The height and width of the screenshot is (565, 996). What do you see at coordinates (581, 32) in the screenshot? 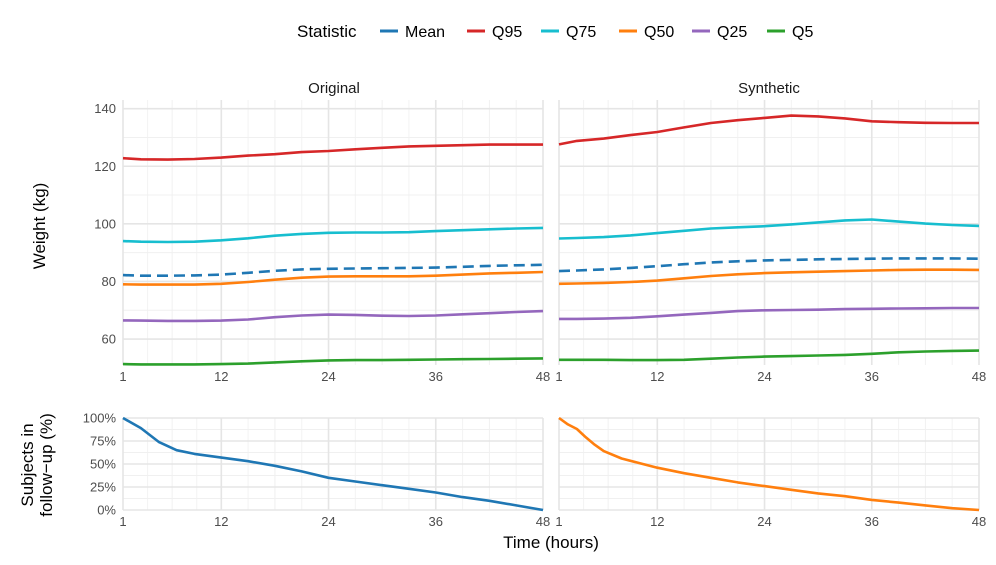
I see `legend-label-q75: Q75` at bounding box center [581, 32].